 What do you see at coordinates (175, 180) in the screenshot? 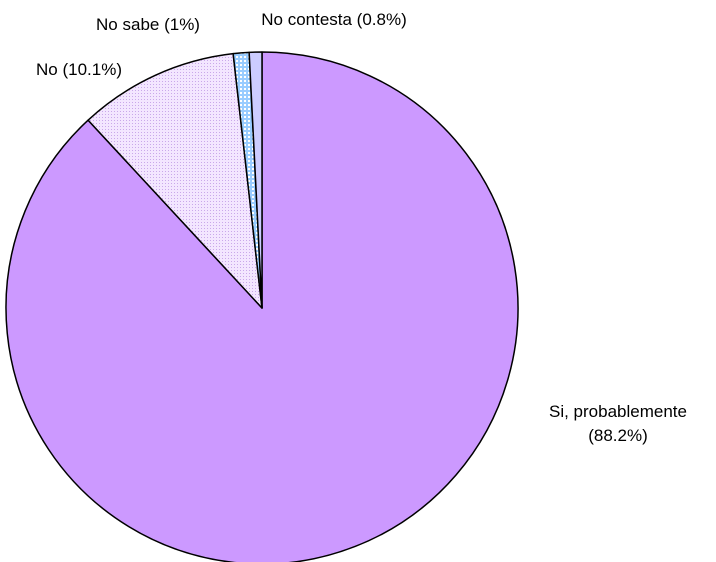
I see `pie-slice-no` at bounding box center [175, 180].